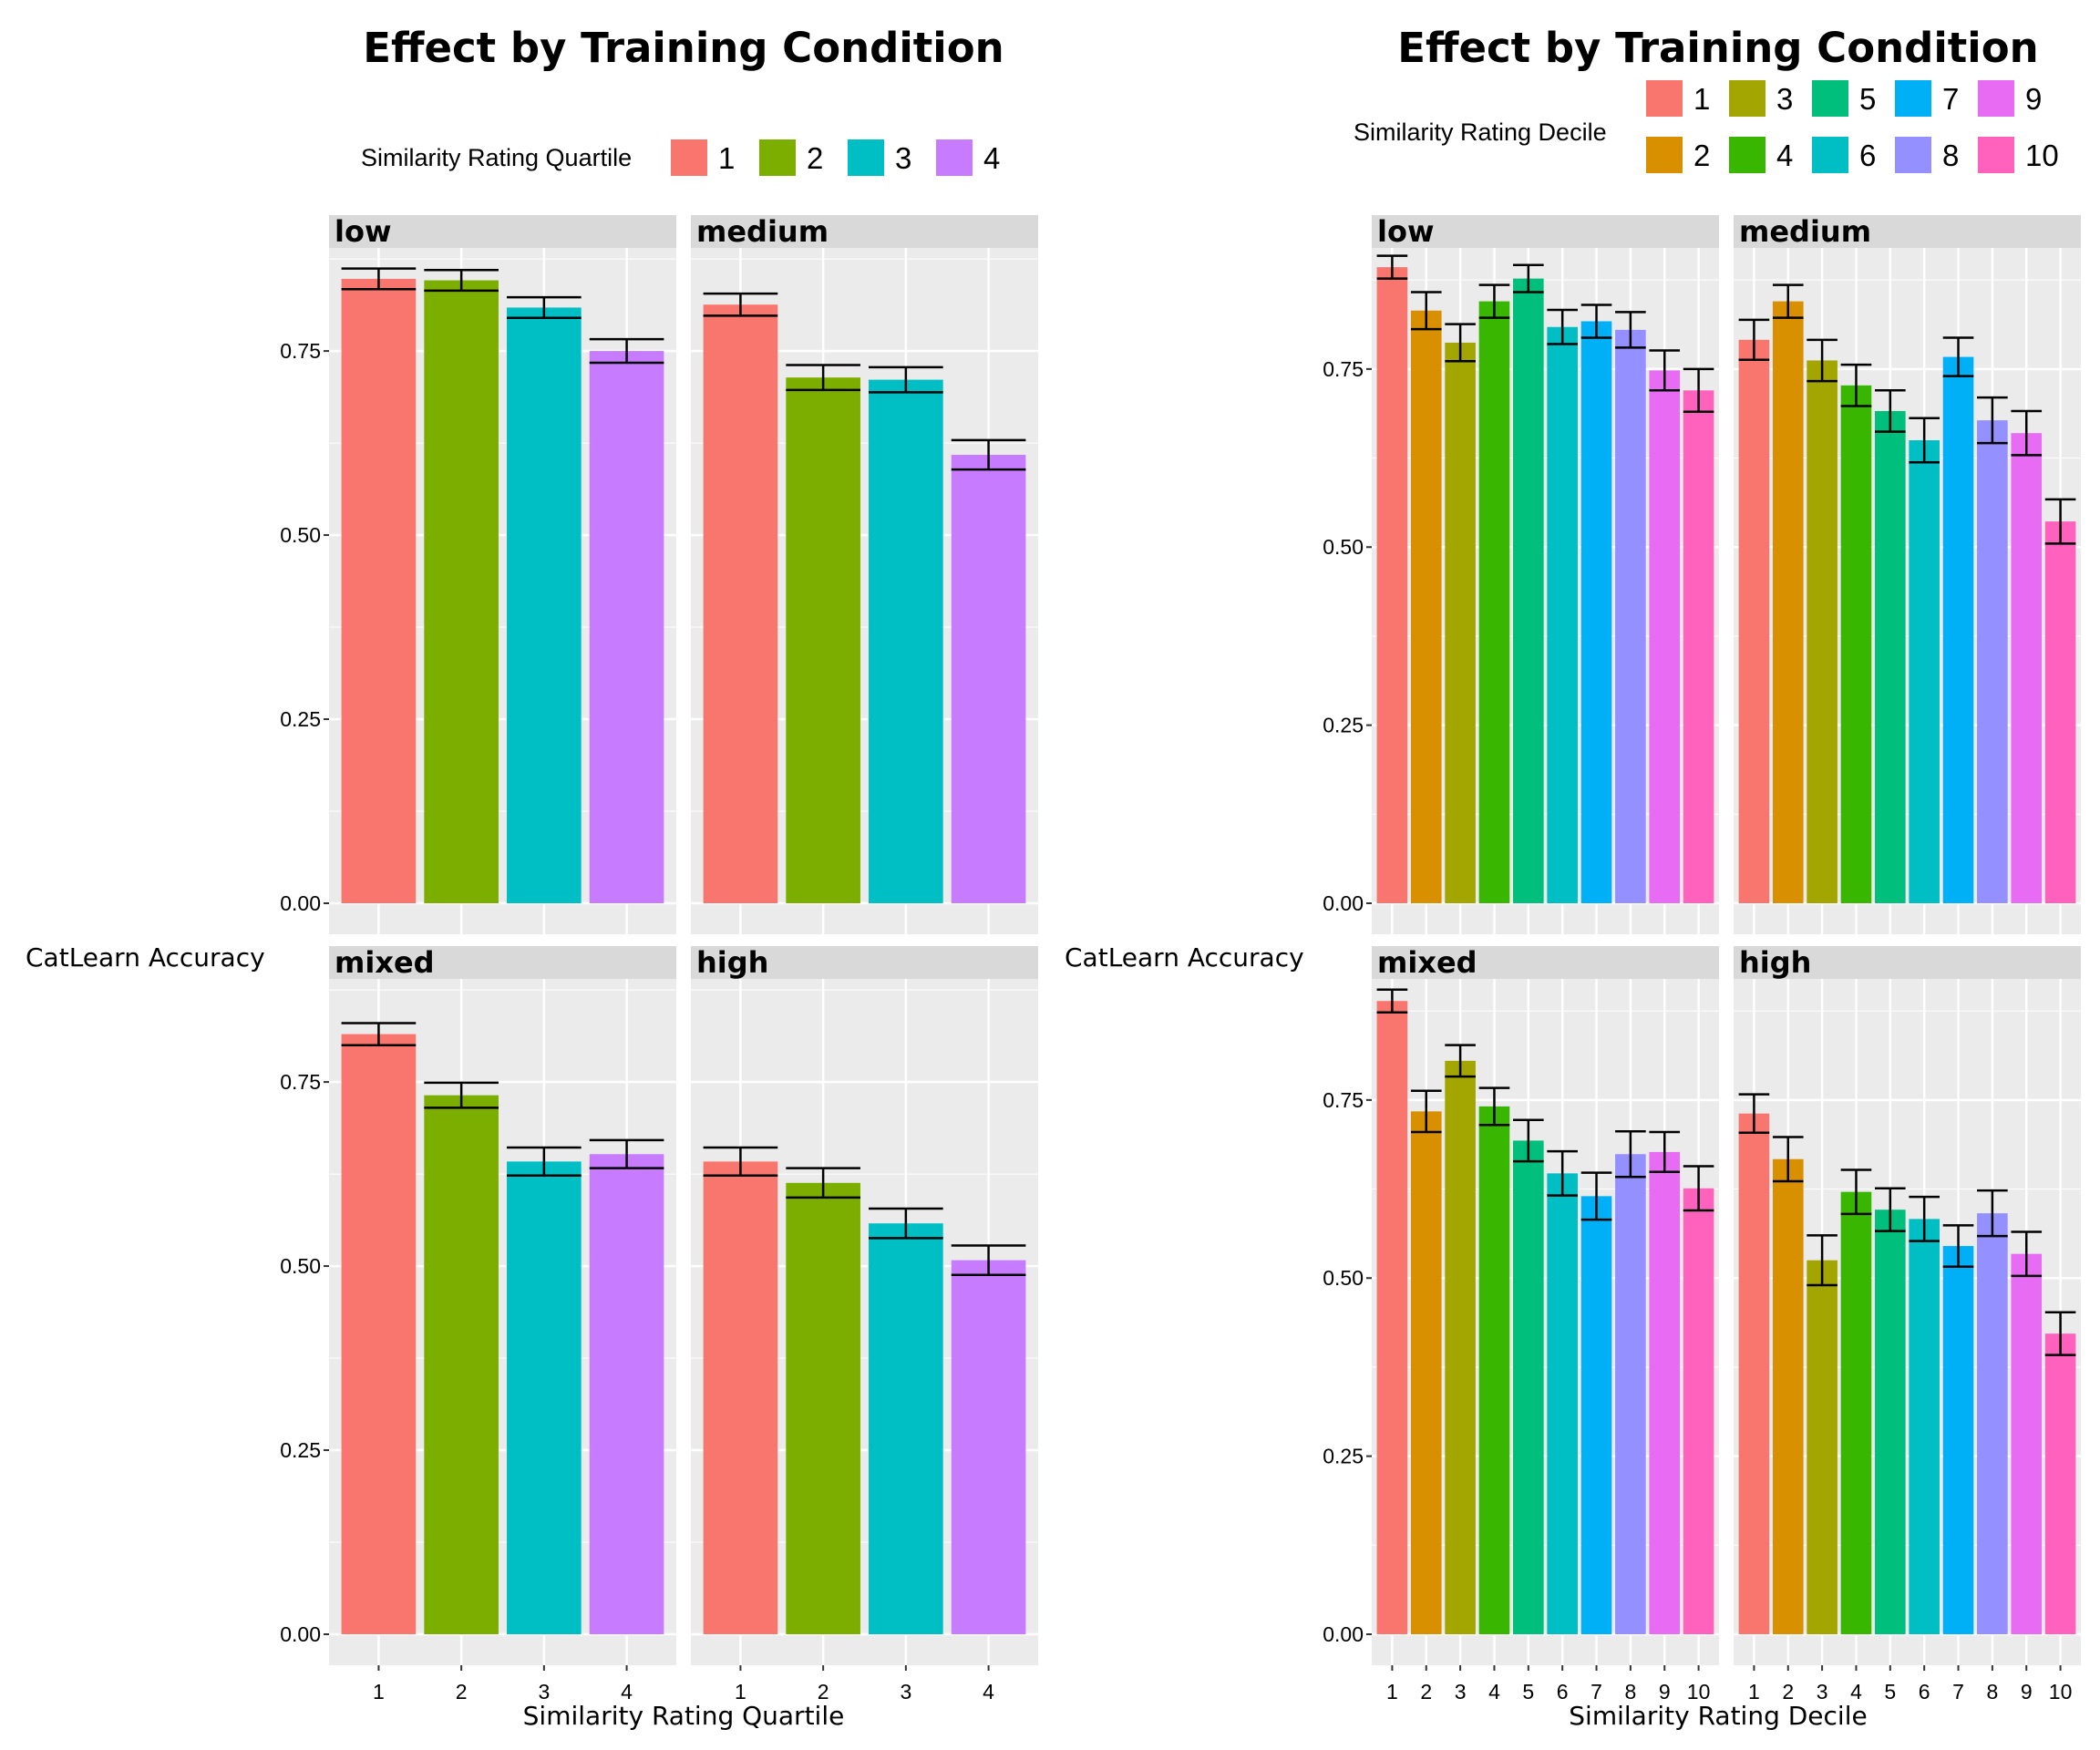 The height and width of the screenshot is (1750, 2100). What do you see at coordinates (1427, 962) in the screenshot?
I see `facet-label: mixed` at bounding box center [1427, 962].